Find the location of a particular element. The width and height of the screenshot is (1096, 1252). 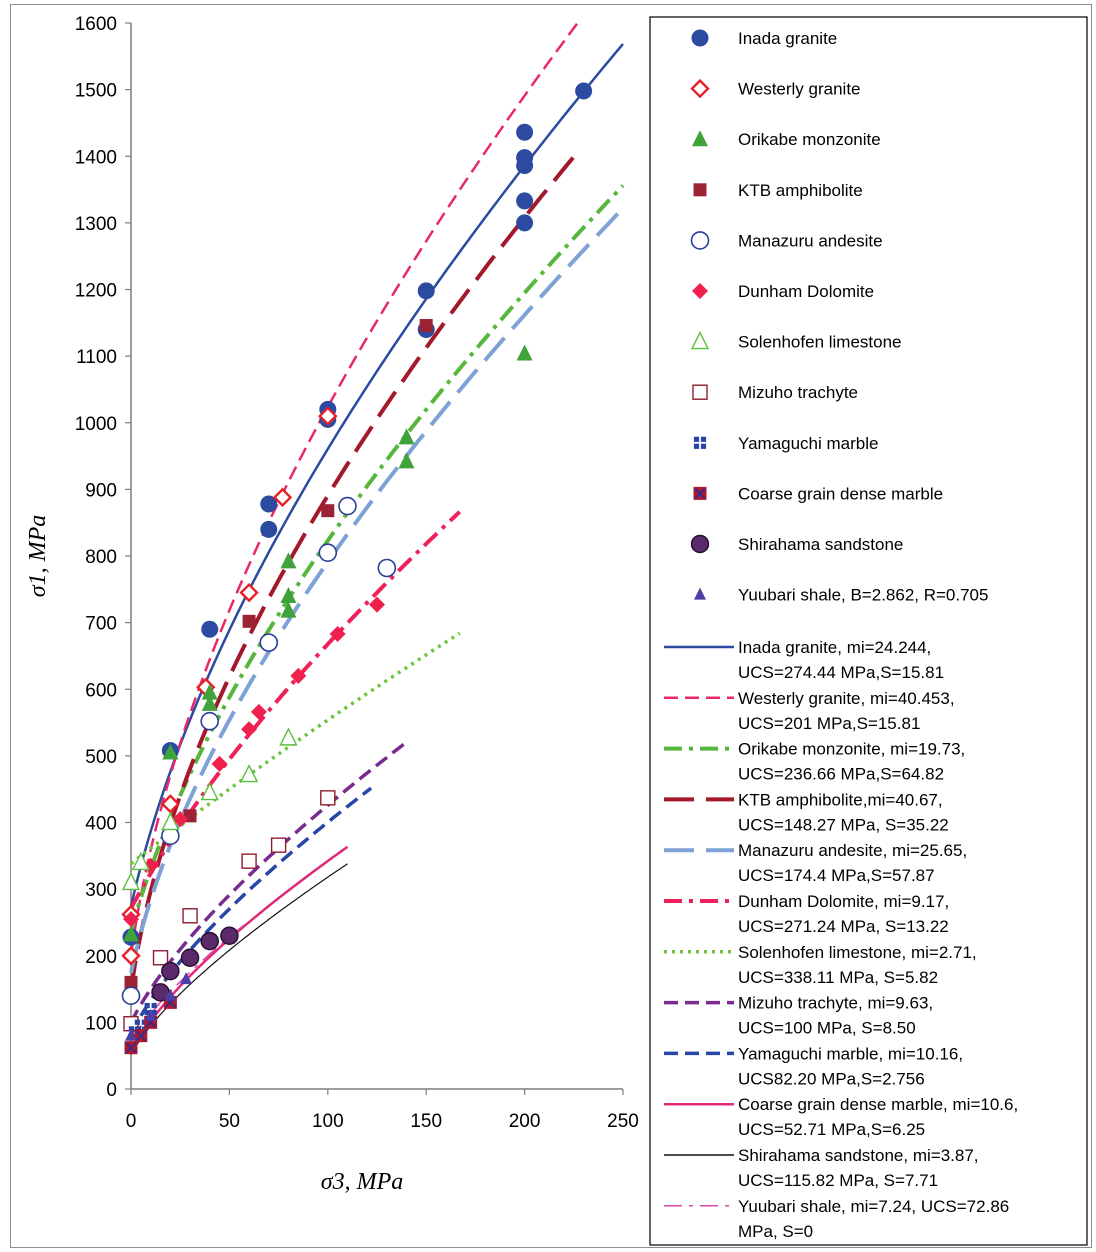

legend-label: Solenhofen limestone, mi=2.71, is located at coordinates (857, 952).